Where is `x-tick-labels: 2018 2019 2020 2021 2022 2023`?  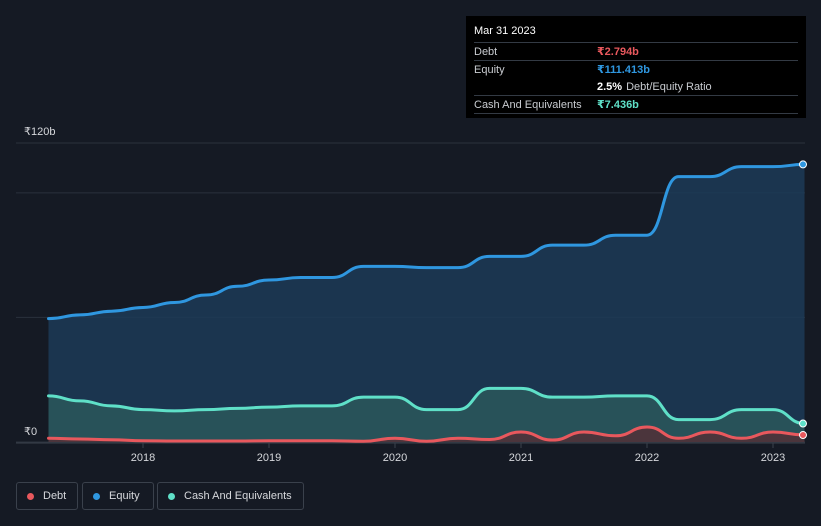 x-tick-labels: 2018 2019 2020 2021 2022 2023 is located at coordinates (458, 453).